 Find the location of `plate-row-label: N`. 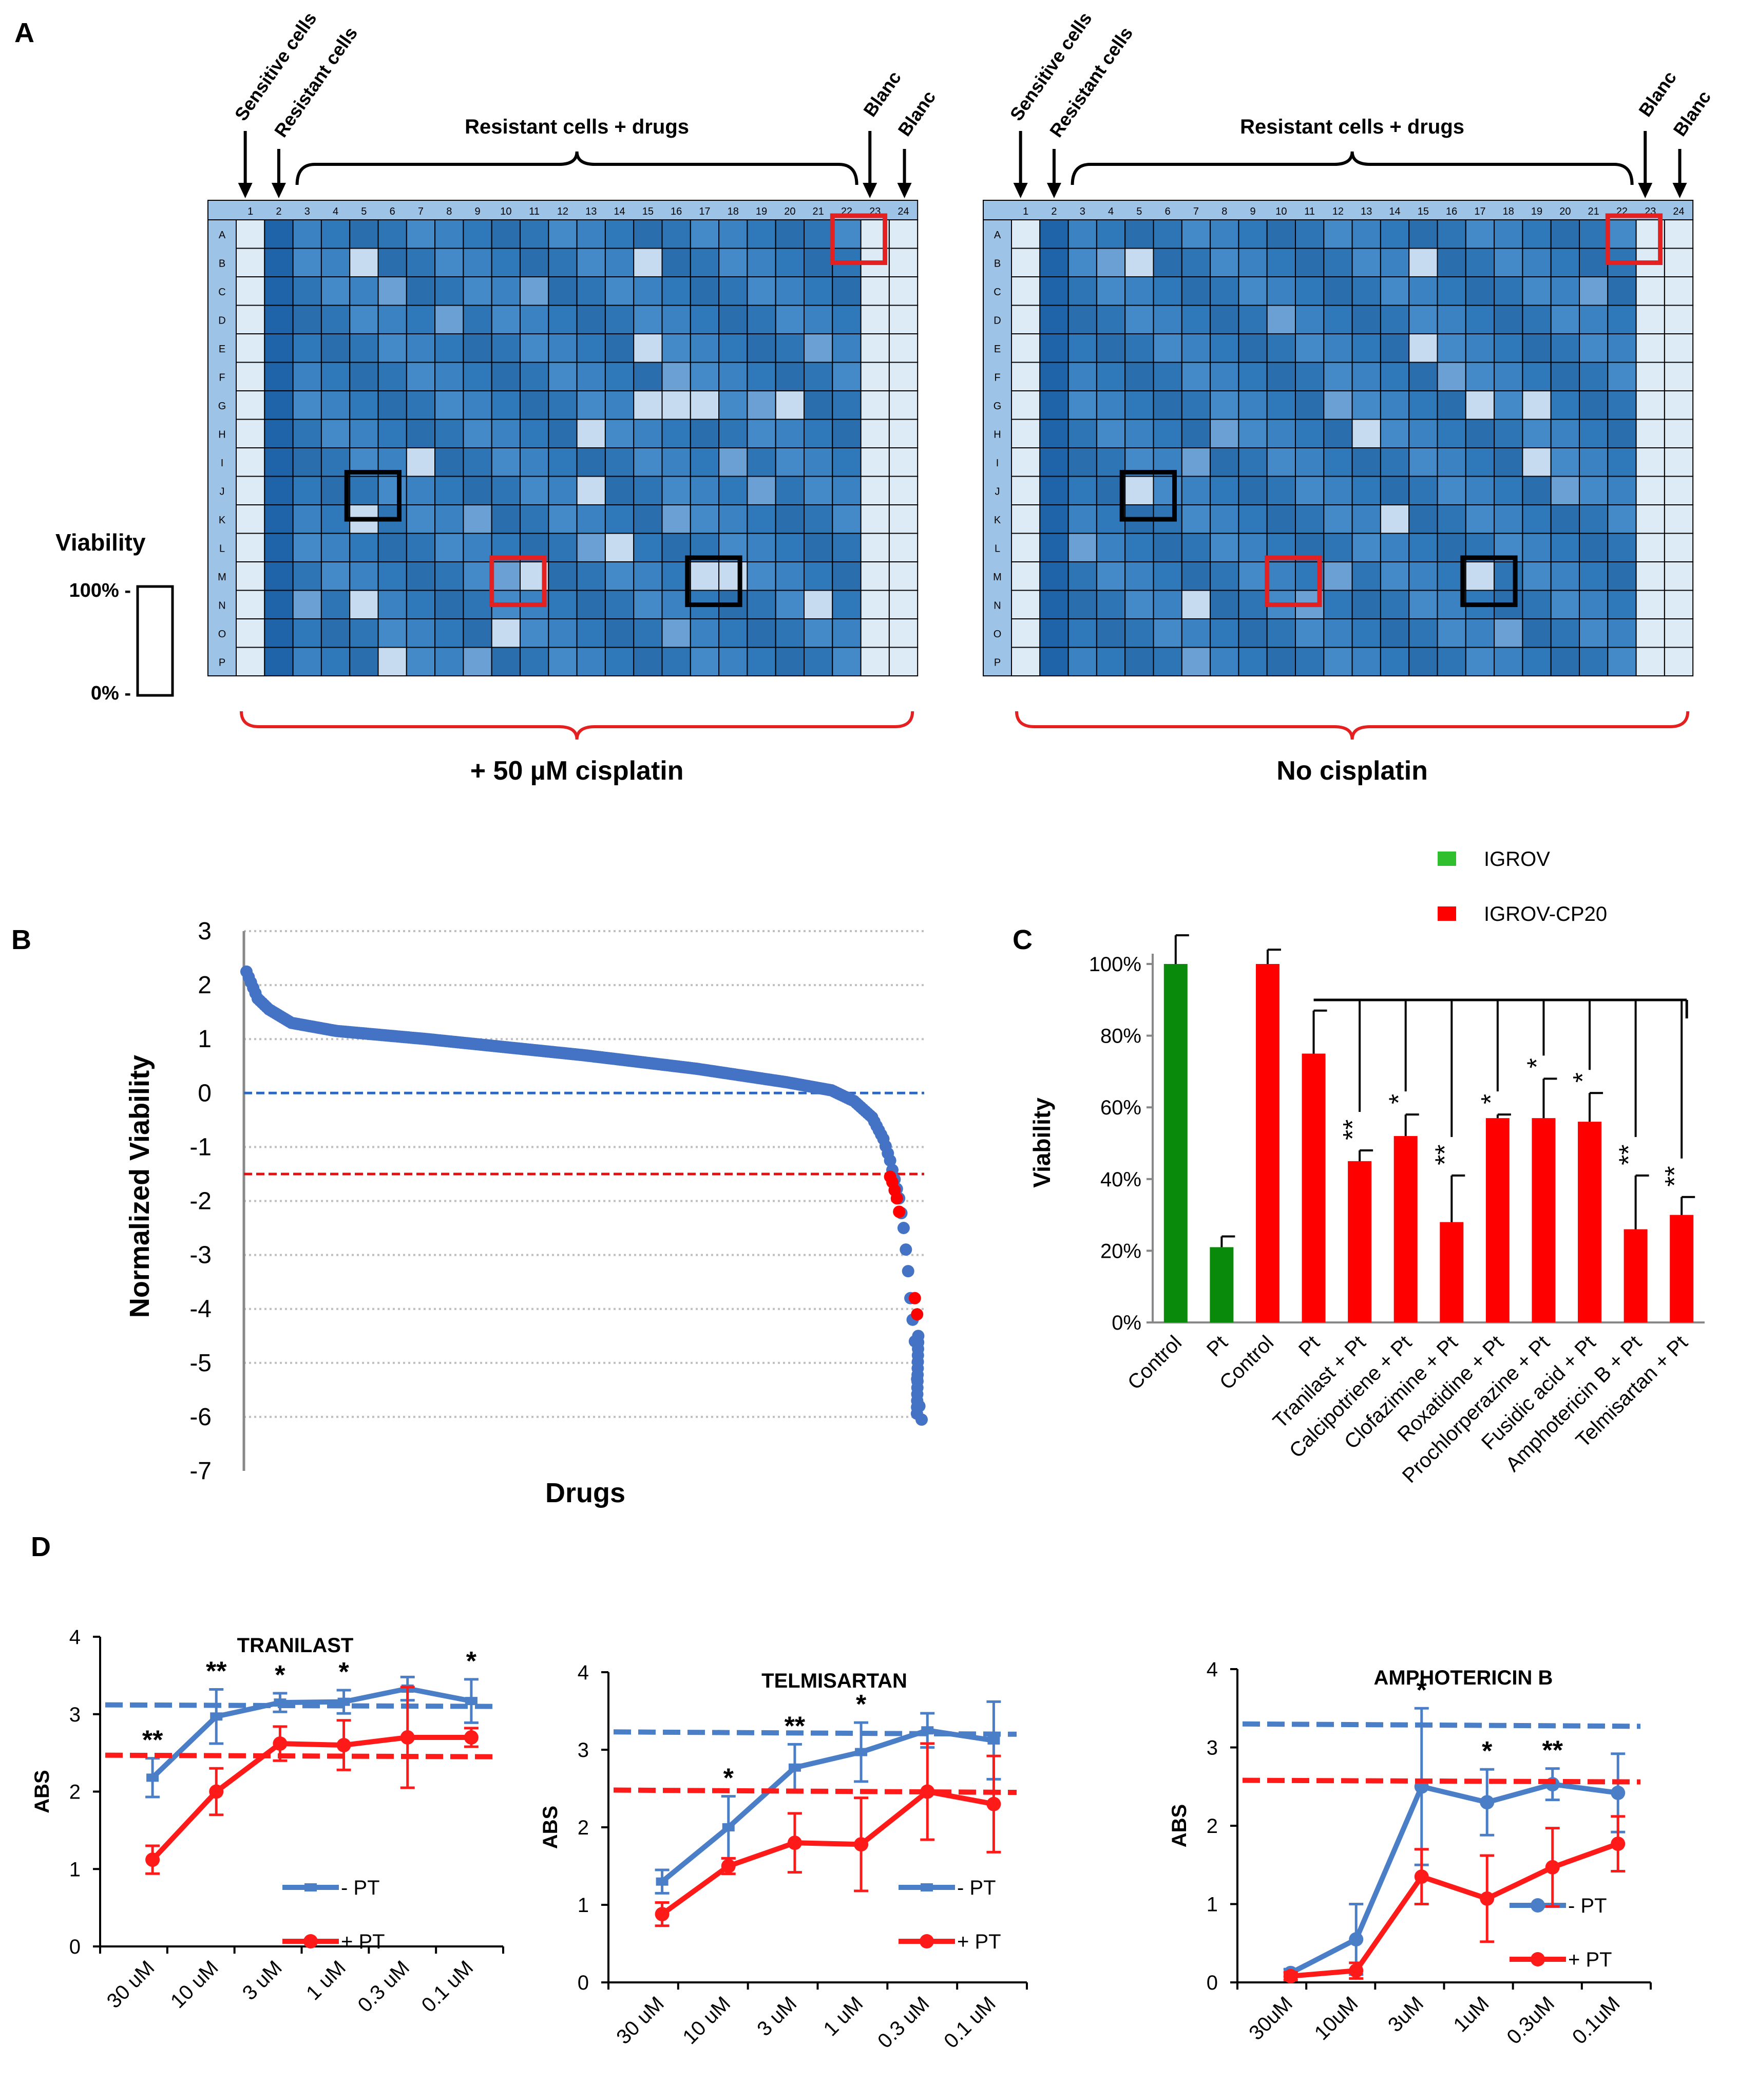

plate-row-label: N is located at coordinates (997, 606).